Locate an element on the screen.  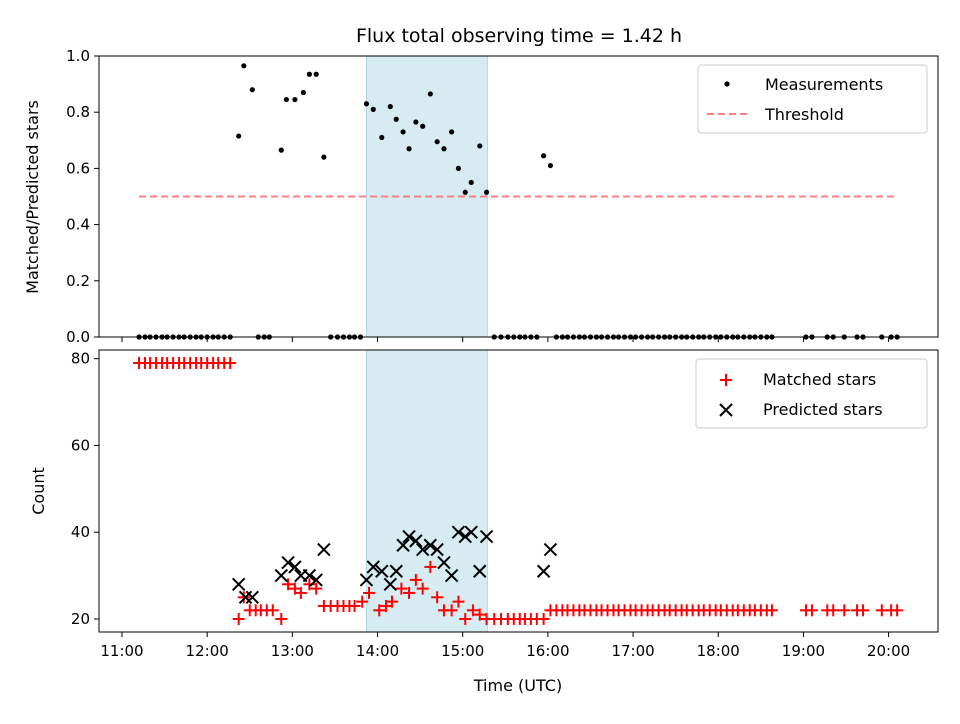
top-x-ticks is located at coordinates (505, 339).